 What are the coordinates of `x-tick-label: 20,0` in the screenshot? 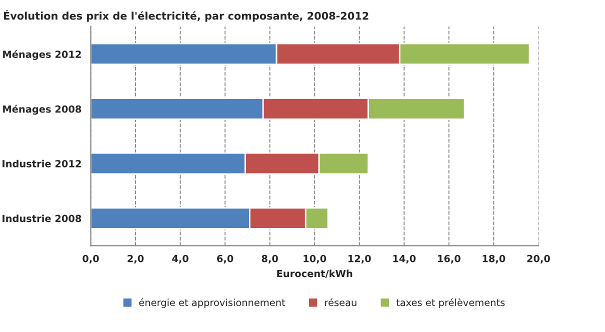 It's located at (538, 259).